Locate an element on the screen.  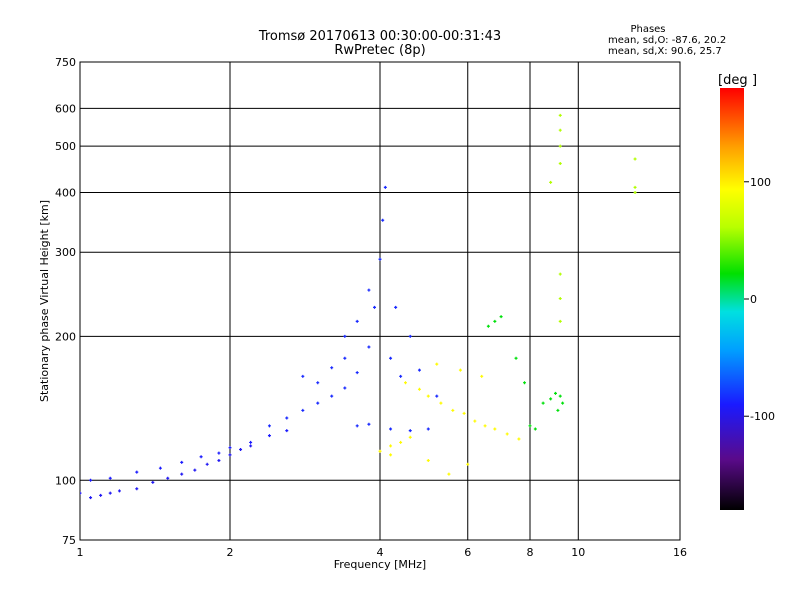
colorbar-label-bracket: ] is located at coordinates (754, 80).